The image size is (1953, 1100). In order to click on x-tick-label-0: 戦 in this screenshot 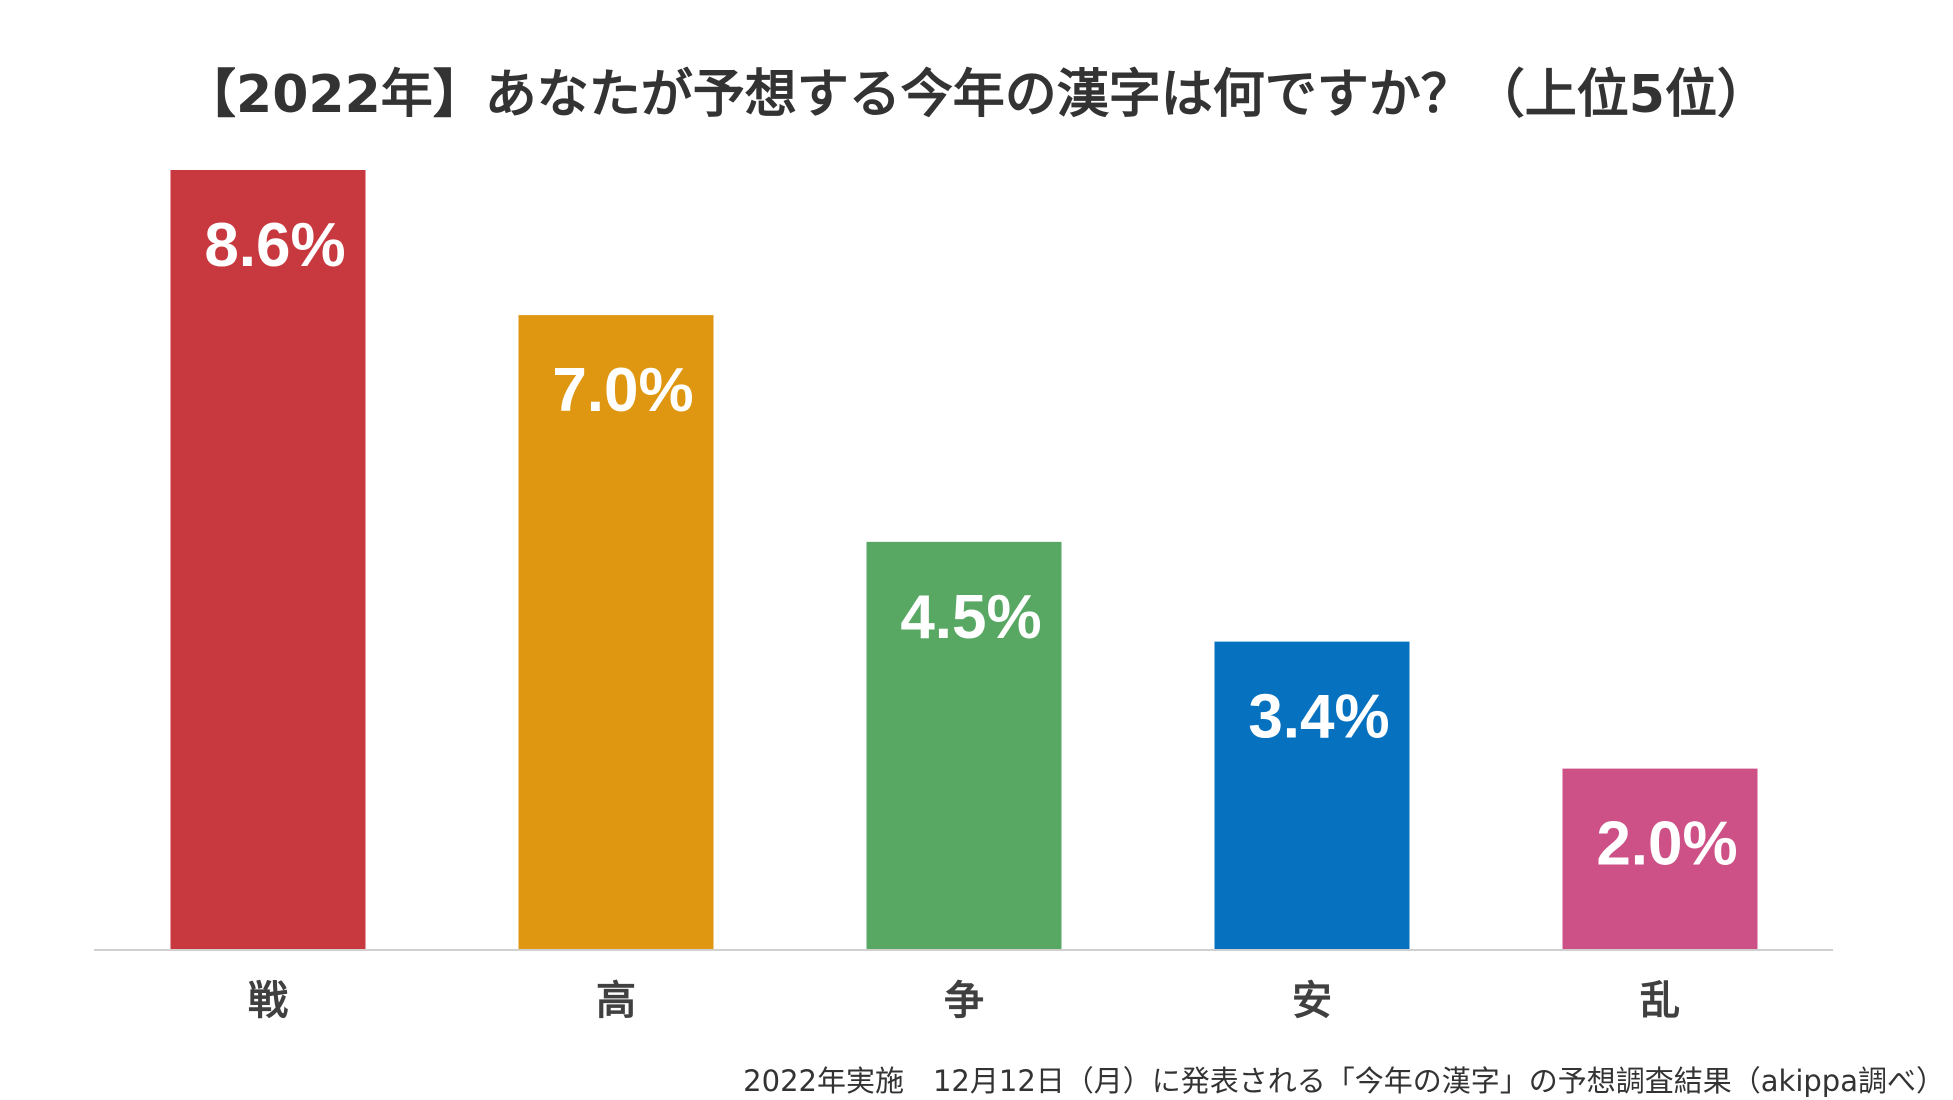, I will do `click(268, 1001)`.